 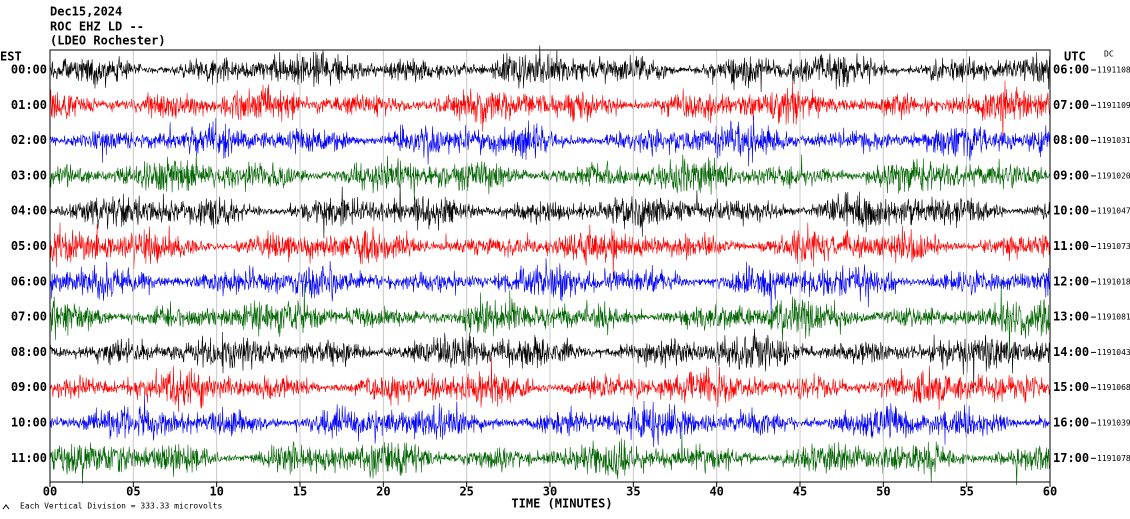 I want to click on x-tick-label: 60, so click(x=1050, y=492).